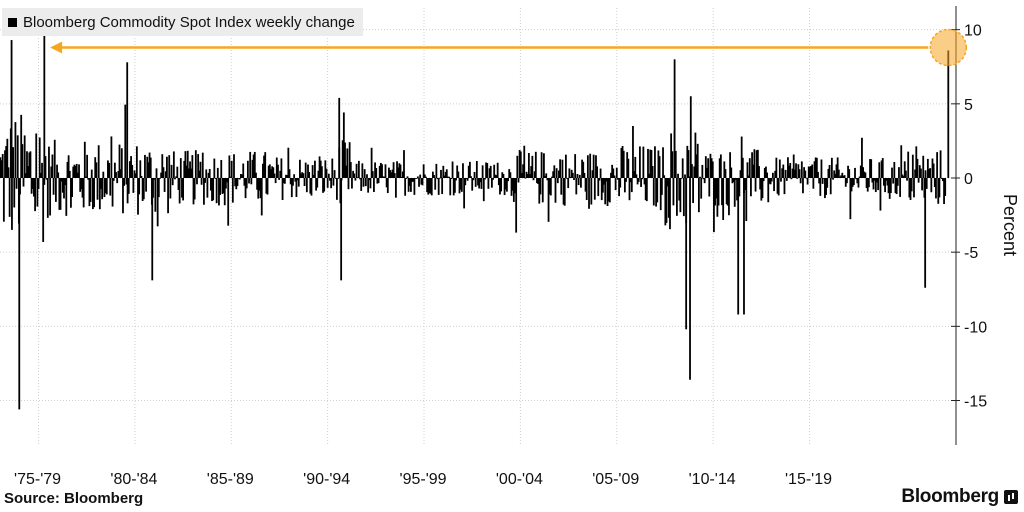 This screenshot has width=1024, height=512. What do you see at coordinates (56, 47) in the screenshot?
I see `arrow-head` at bounding box center [56, 47].